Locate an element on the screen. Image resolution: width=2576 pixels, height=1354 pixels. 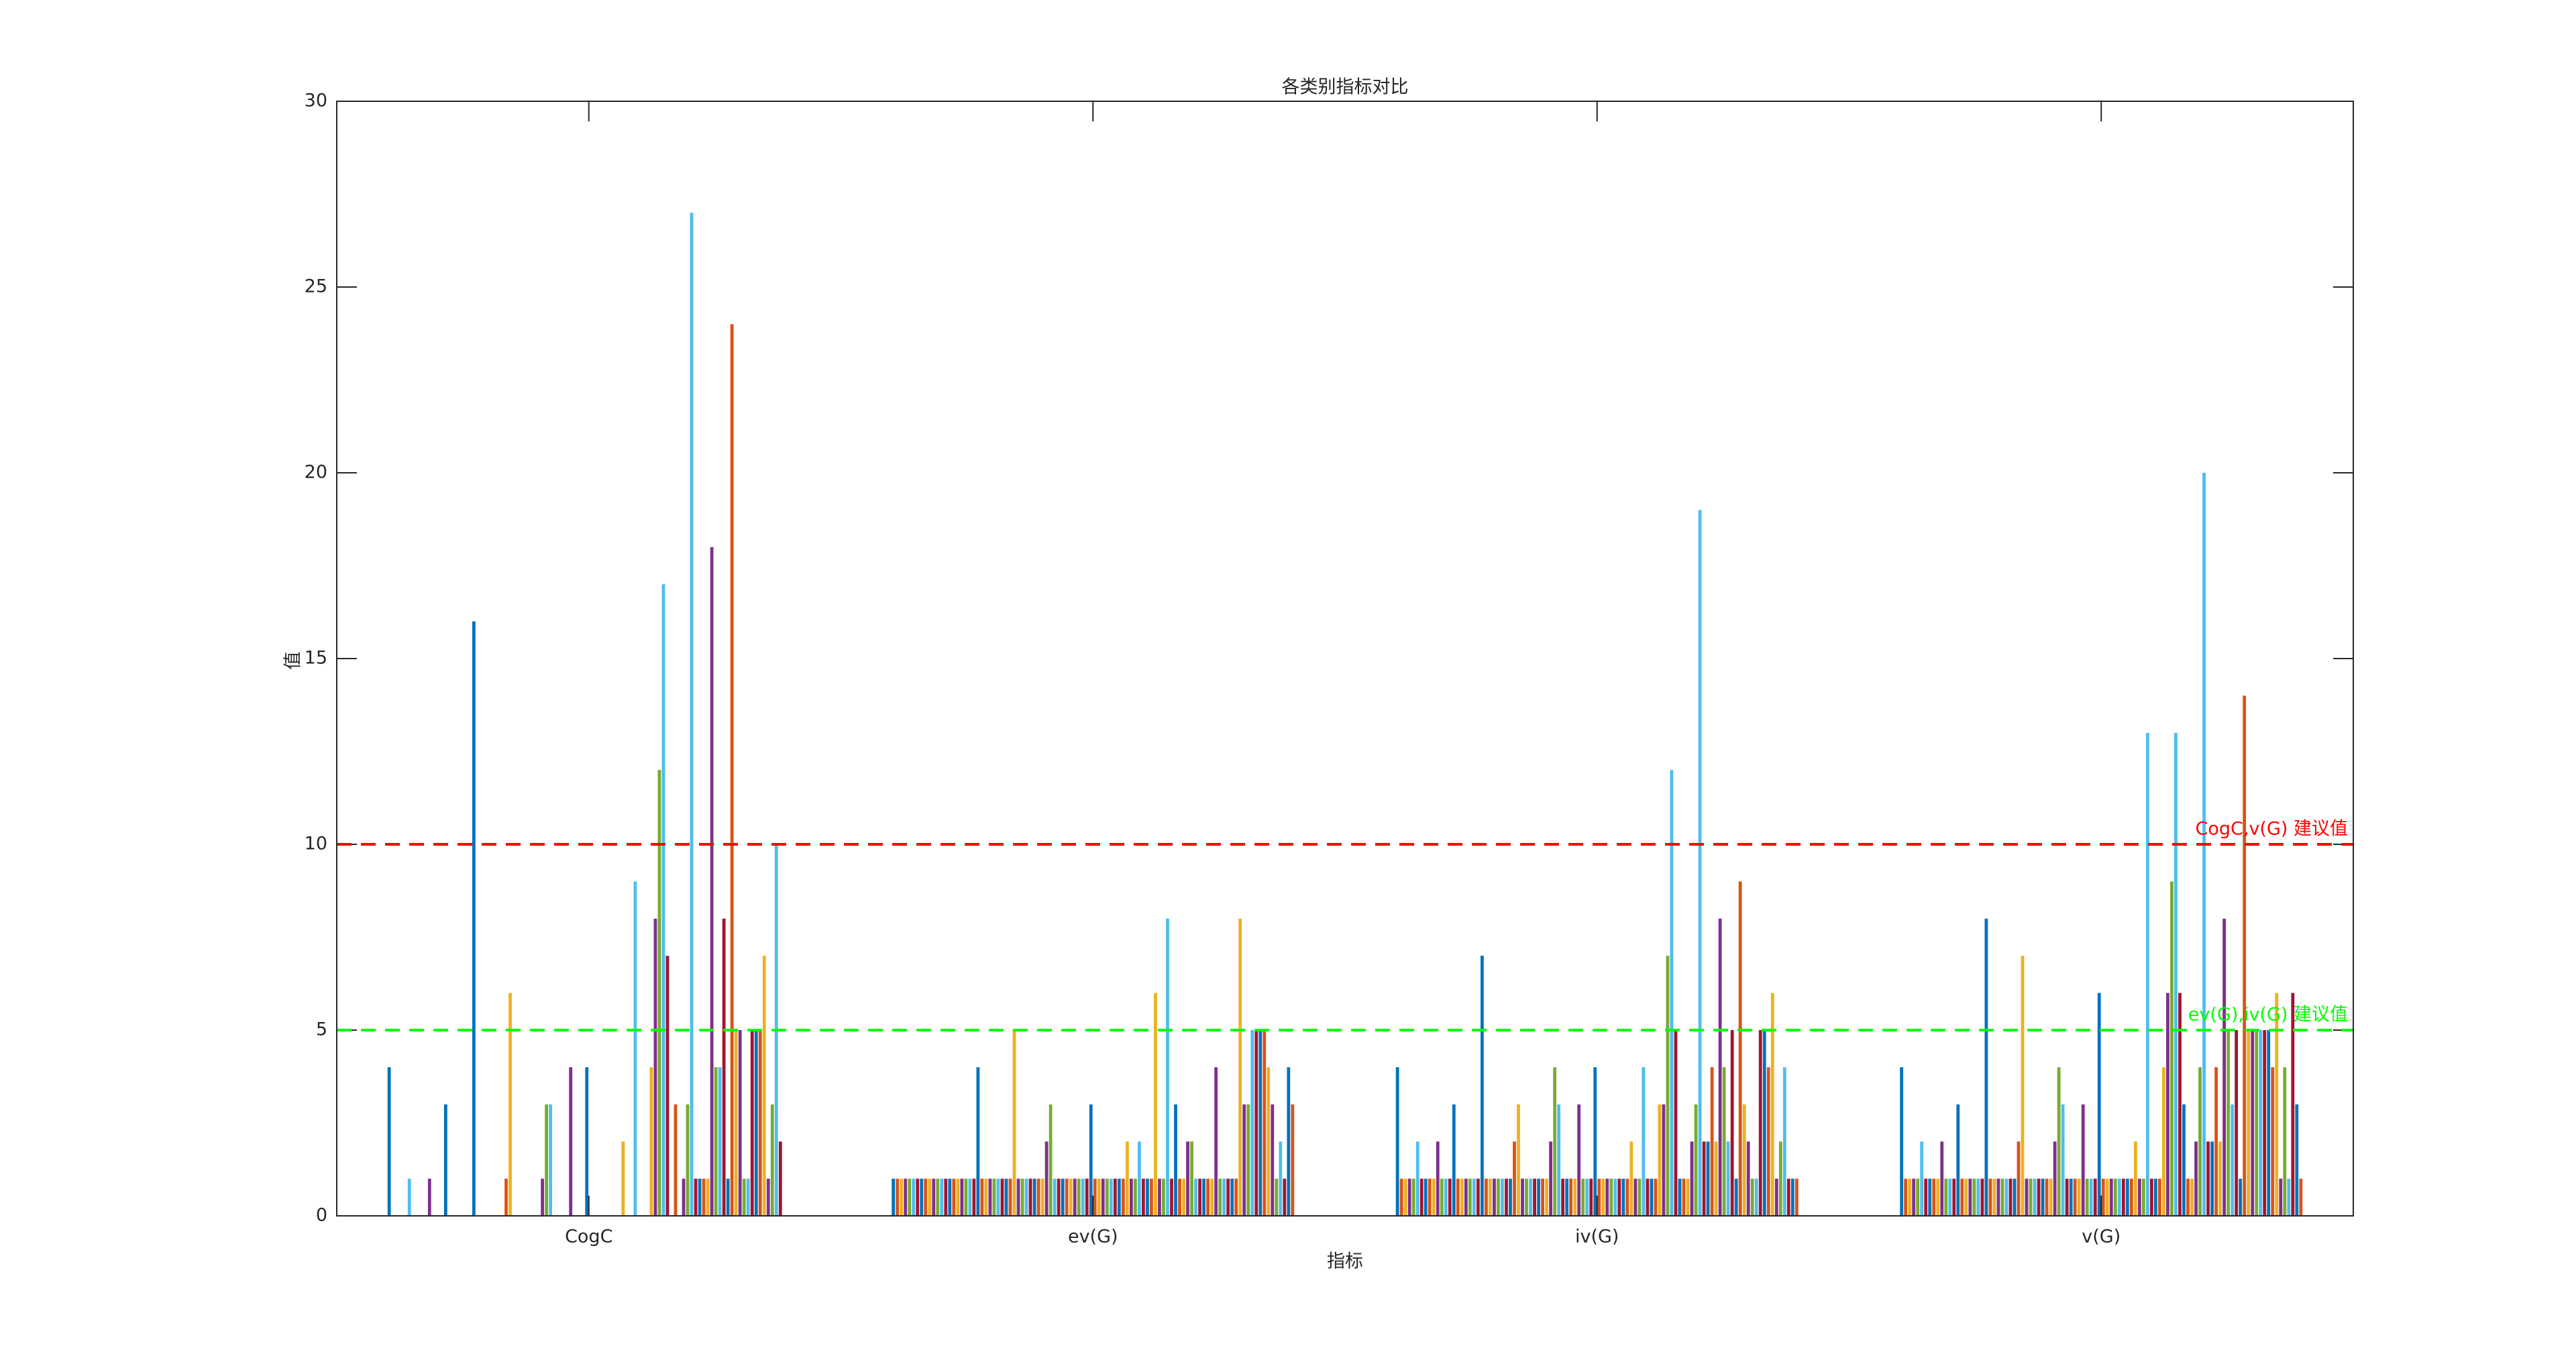
x-axis-label: 指标 is located at coordinates (1345, 1261).